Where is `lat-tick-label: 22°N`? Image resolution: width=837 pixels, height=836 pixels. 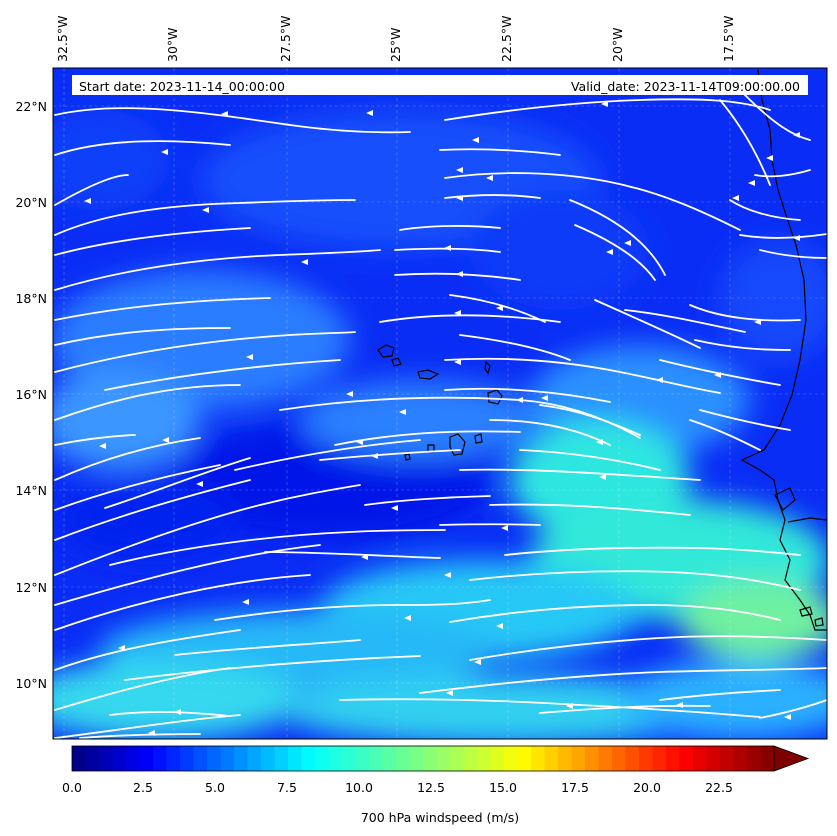 lat-tick-label: 22°N is located at coordinates (31, 106).